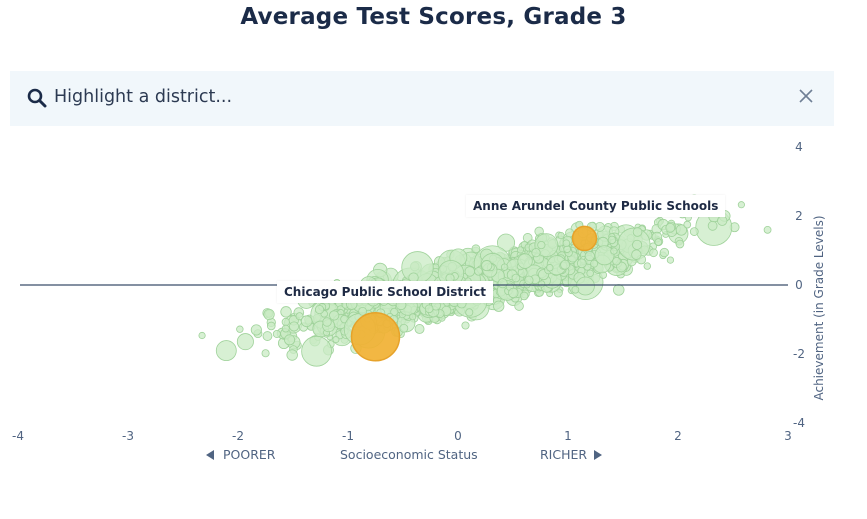 The width and height of the screenshot is (867, 519). I want to click on y-tick-label: 2, so click(799, 216).